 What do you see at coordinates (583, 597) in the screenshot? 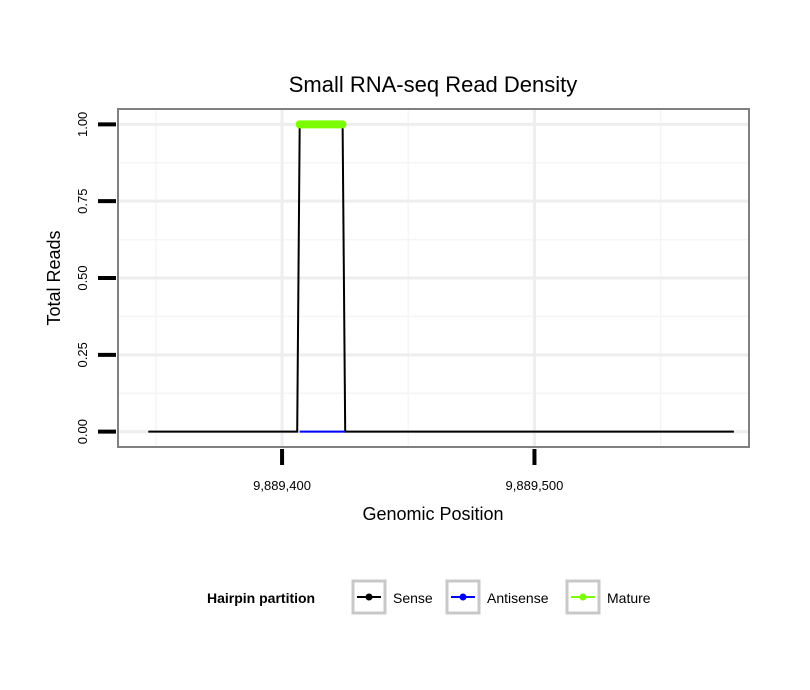
I see `legend-key-point-mature` at bounding box center [583, 597].